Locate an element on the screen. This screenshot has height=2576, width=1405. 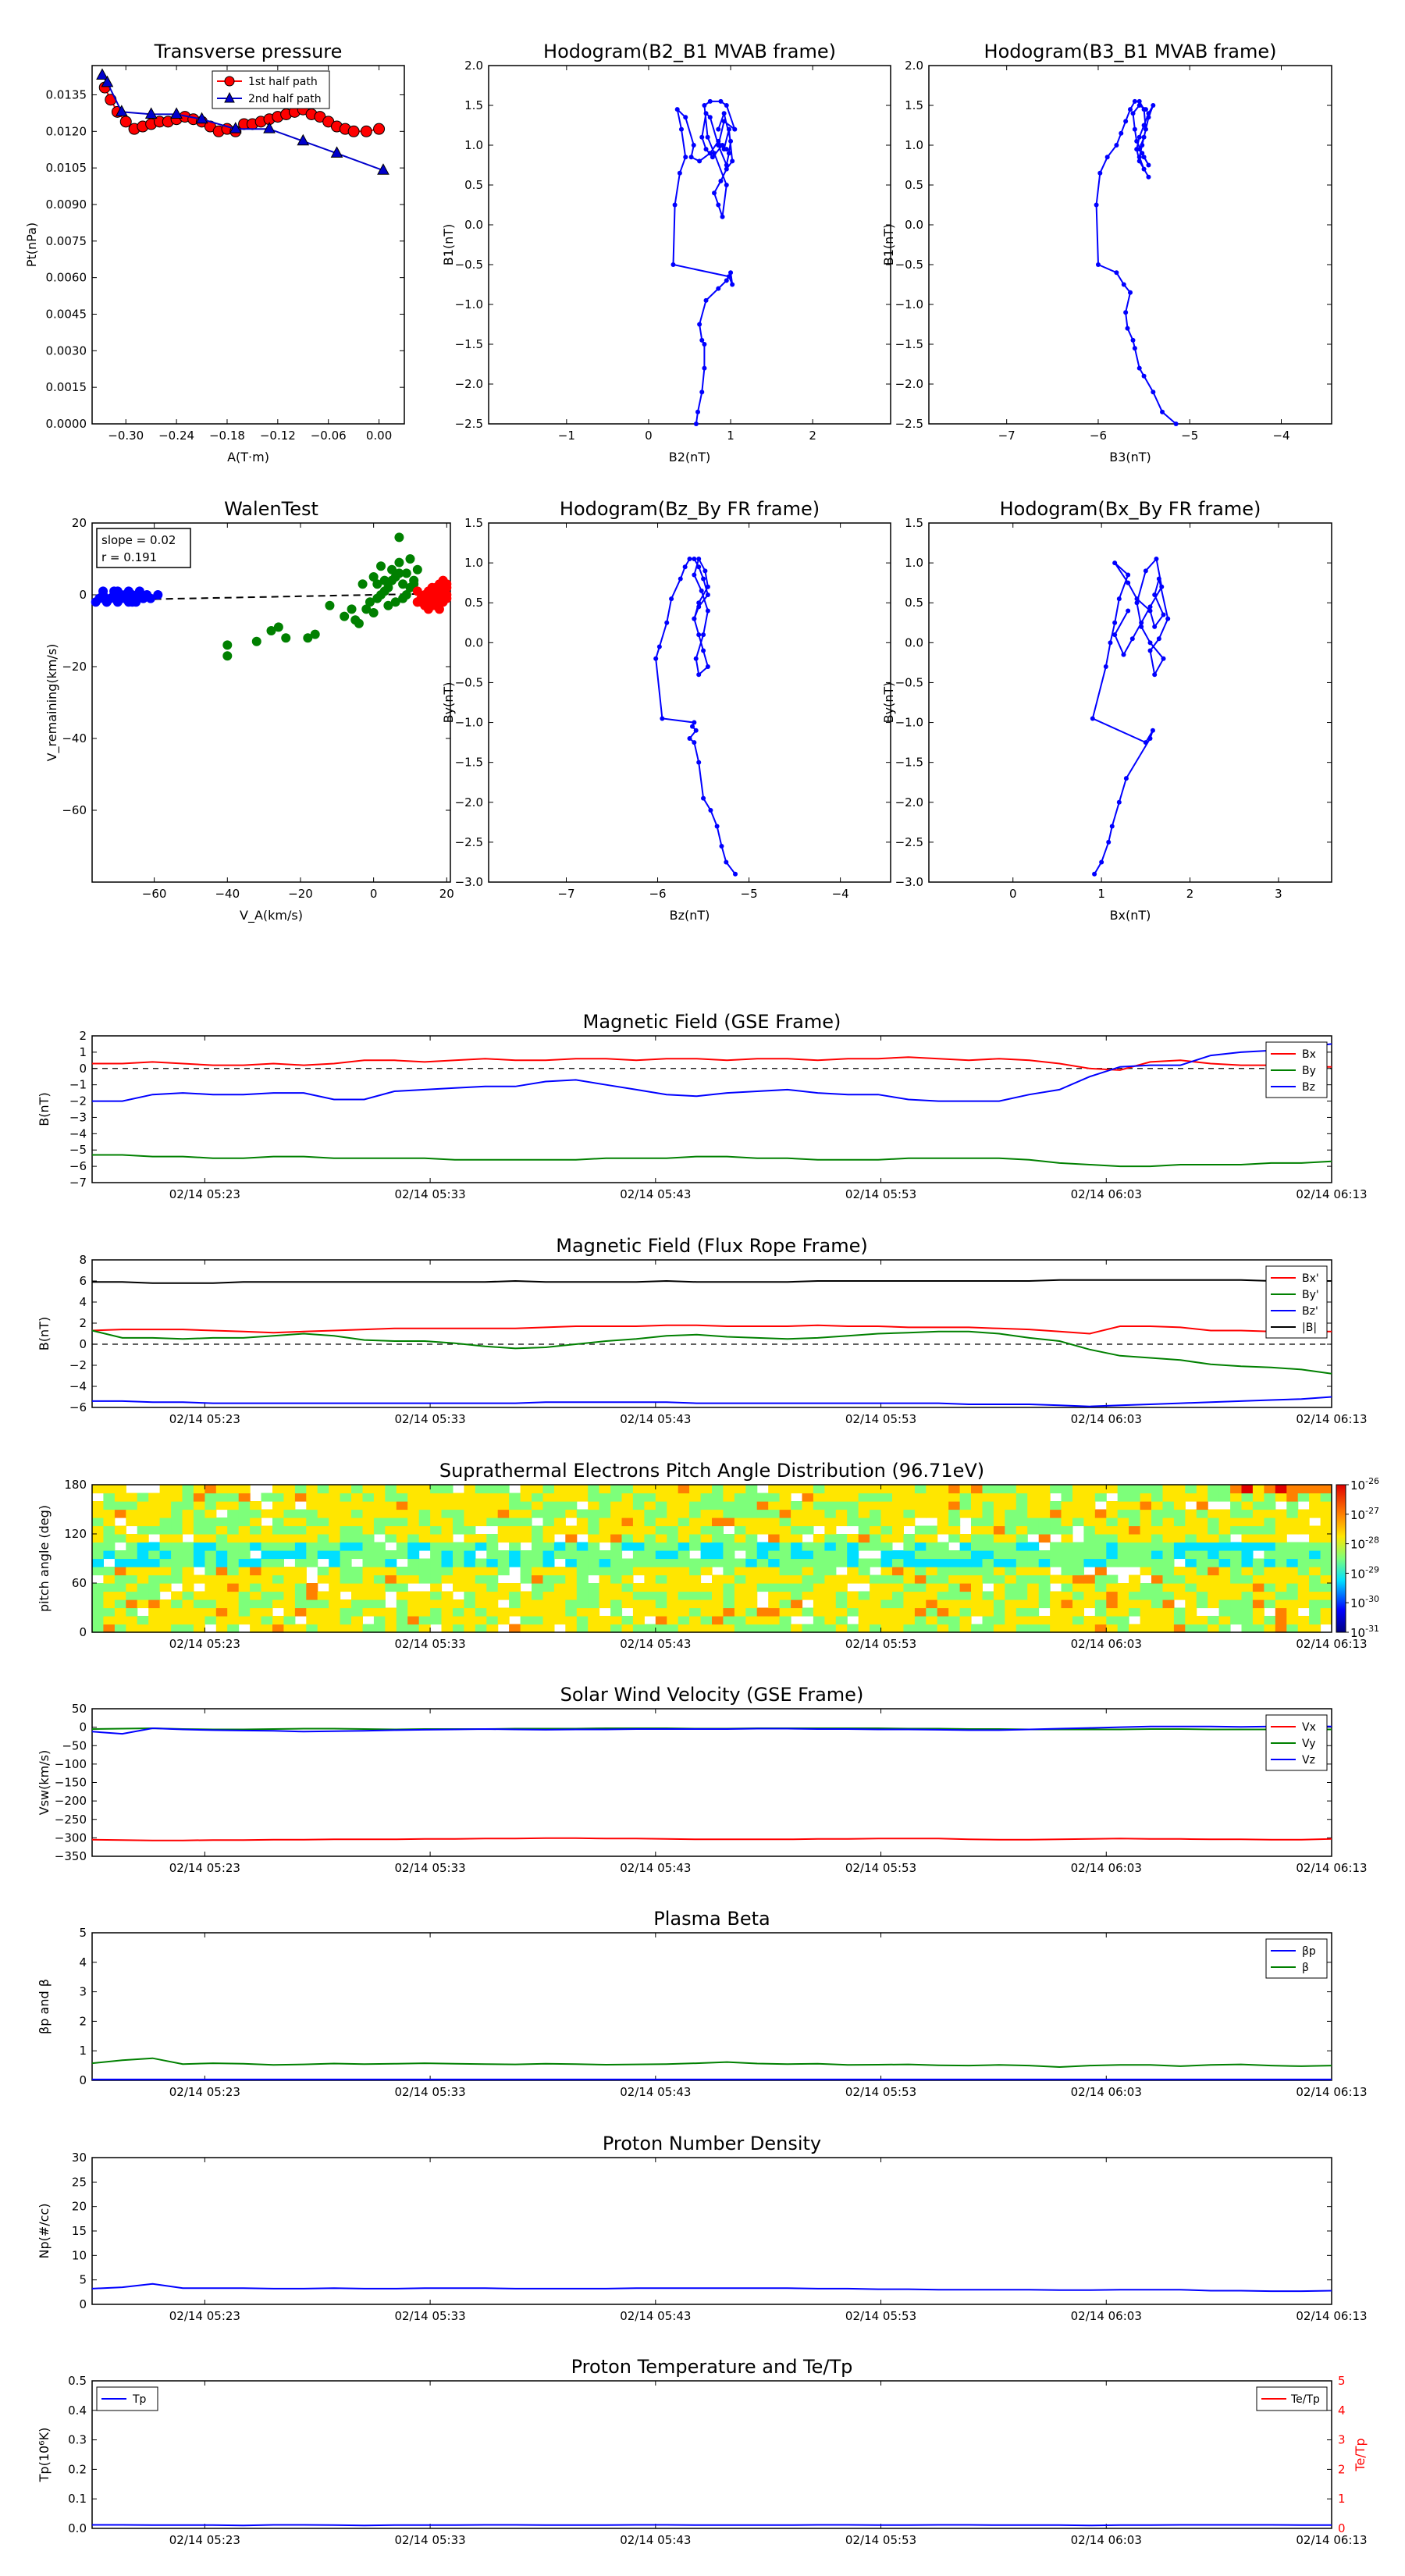
sw-velocity-ytick-label: −150 is located at coordinates (71, 1783).